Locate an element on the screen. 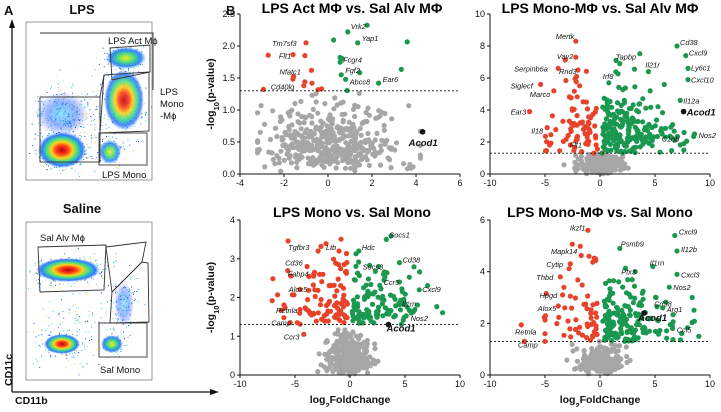 The image size is (721, 412). gene-label-ptx3: Ptx3 is located at coordinates (629, 272).